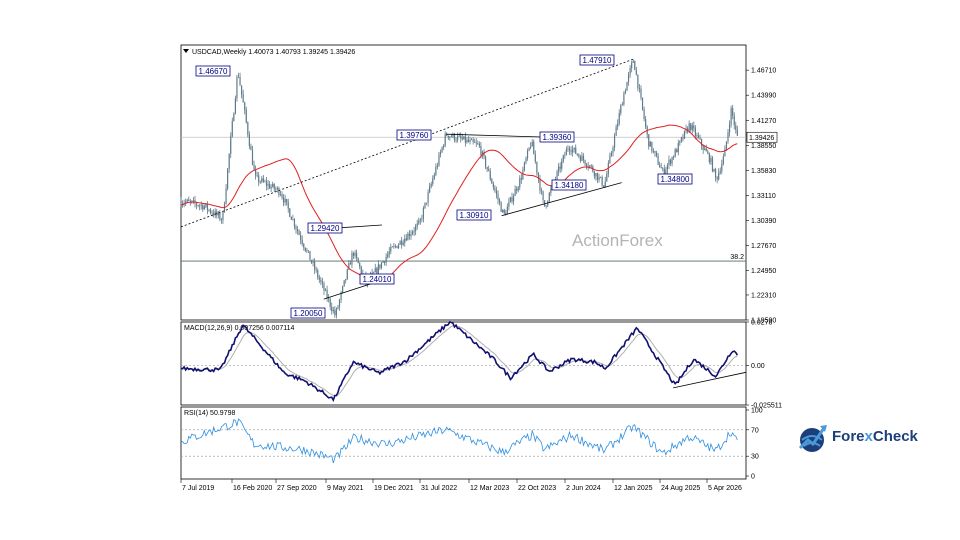  I want to click on price-tick-label: 1.35830, so click(763, 171).